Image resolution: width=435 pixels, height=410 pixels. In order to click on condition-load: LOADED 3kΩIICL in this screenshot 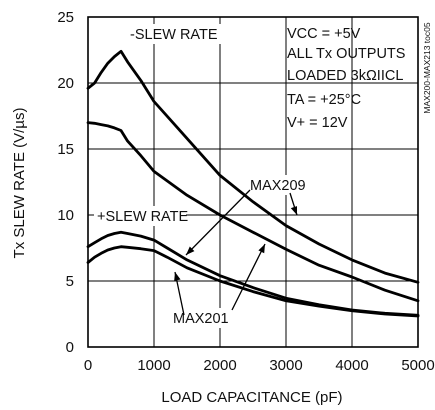, I will do `click(345, 76)`.